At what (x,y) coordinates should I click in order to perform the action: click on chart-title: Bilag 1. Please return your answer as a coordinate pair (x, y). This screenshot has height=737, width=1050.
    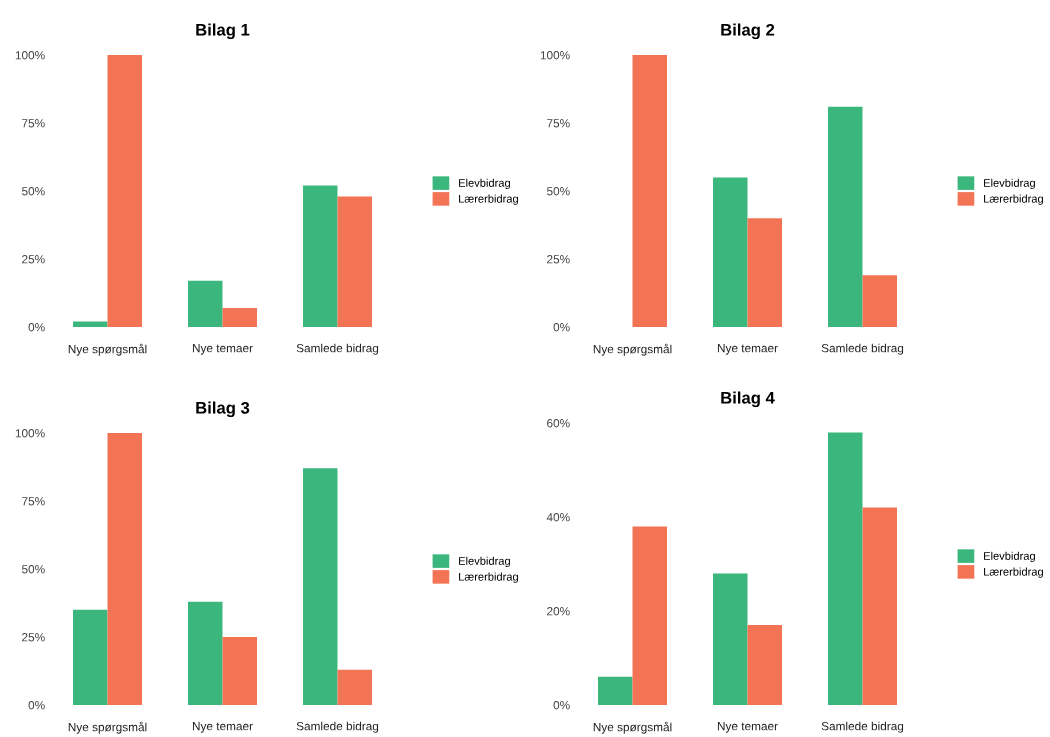
    Looking at the image, I should click on (223, 31).